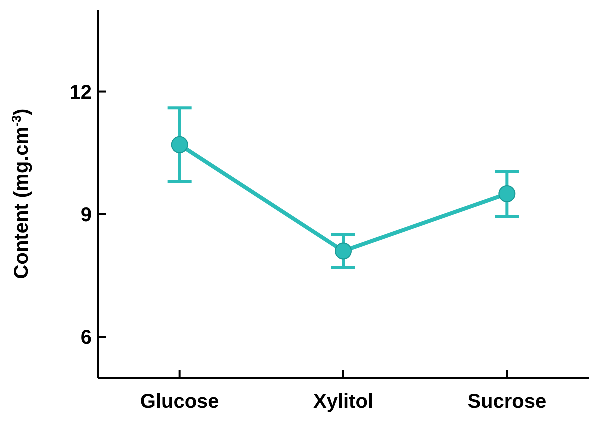  Describe the element at coordinates (343, 402) in the screenshot. I see `x-tick-label: Xylitol` at that location.